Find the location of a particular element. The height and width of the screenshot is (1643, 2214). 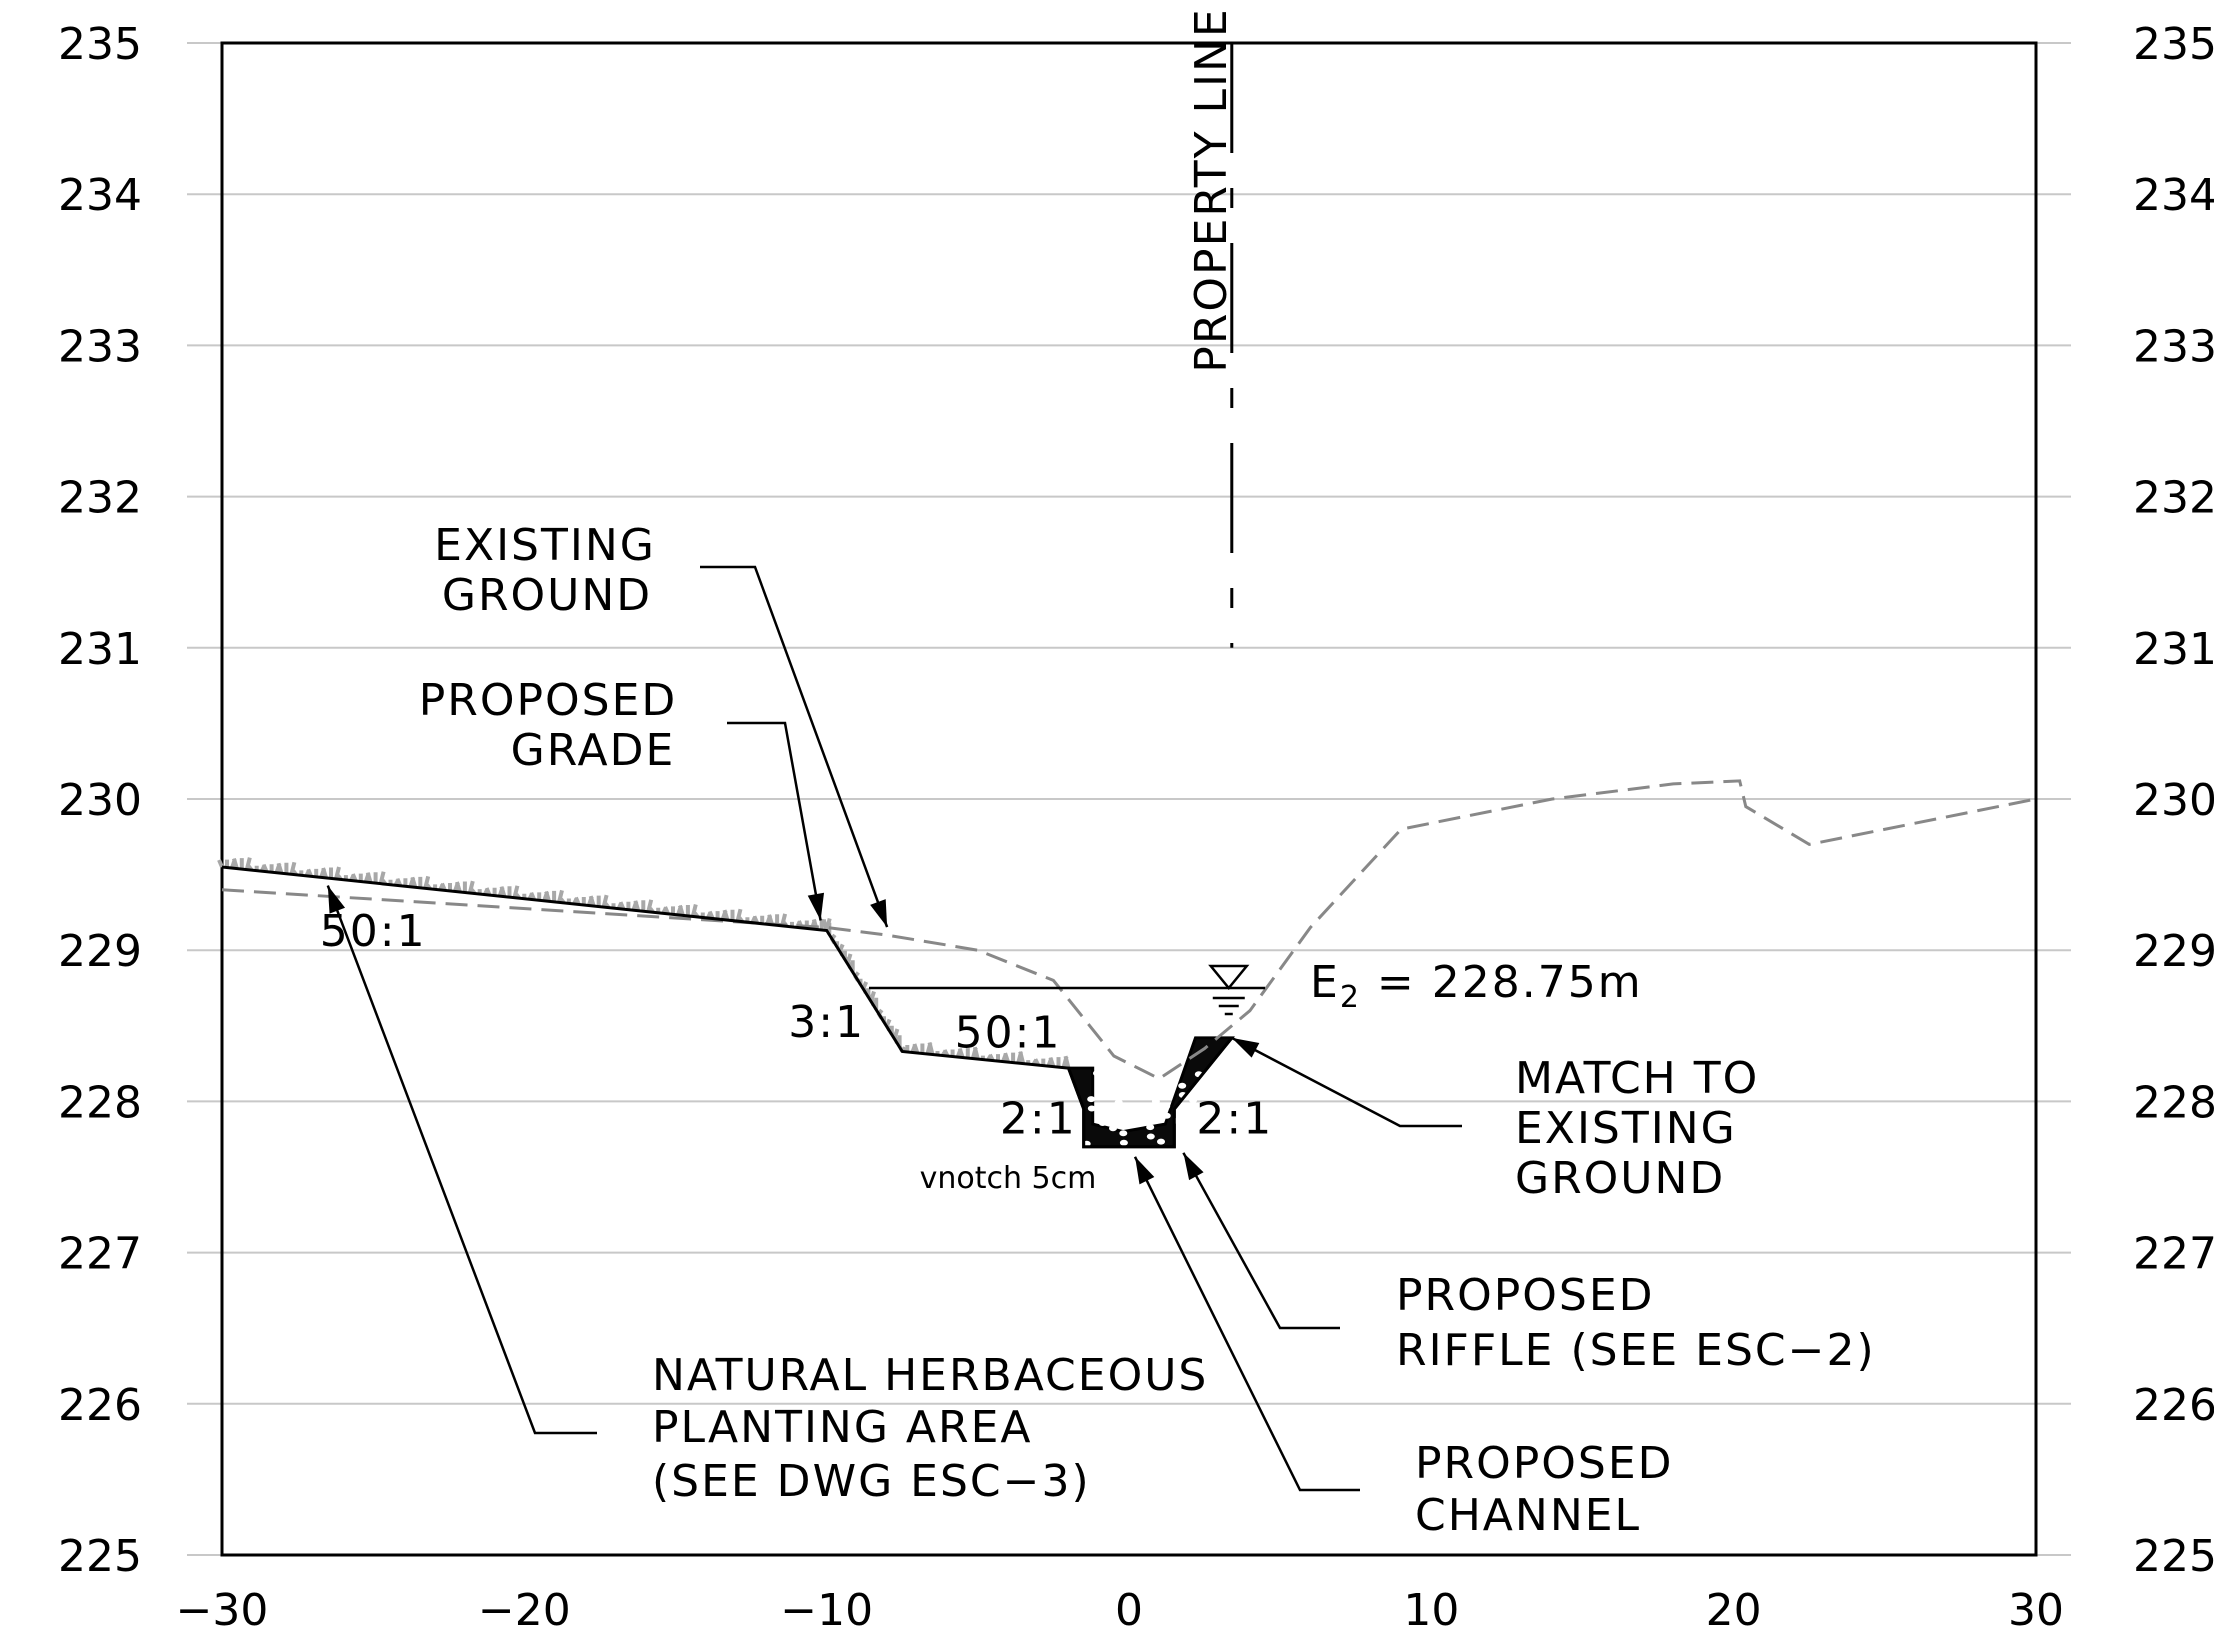

y-tick-label-left: 229 is located at coordinates (100, 951).